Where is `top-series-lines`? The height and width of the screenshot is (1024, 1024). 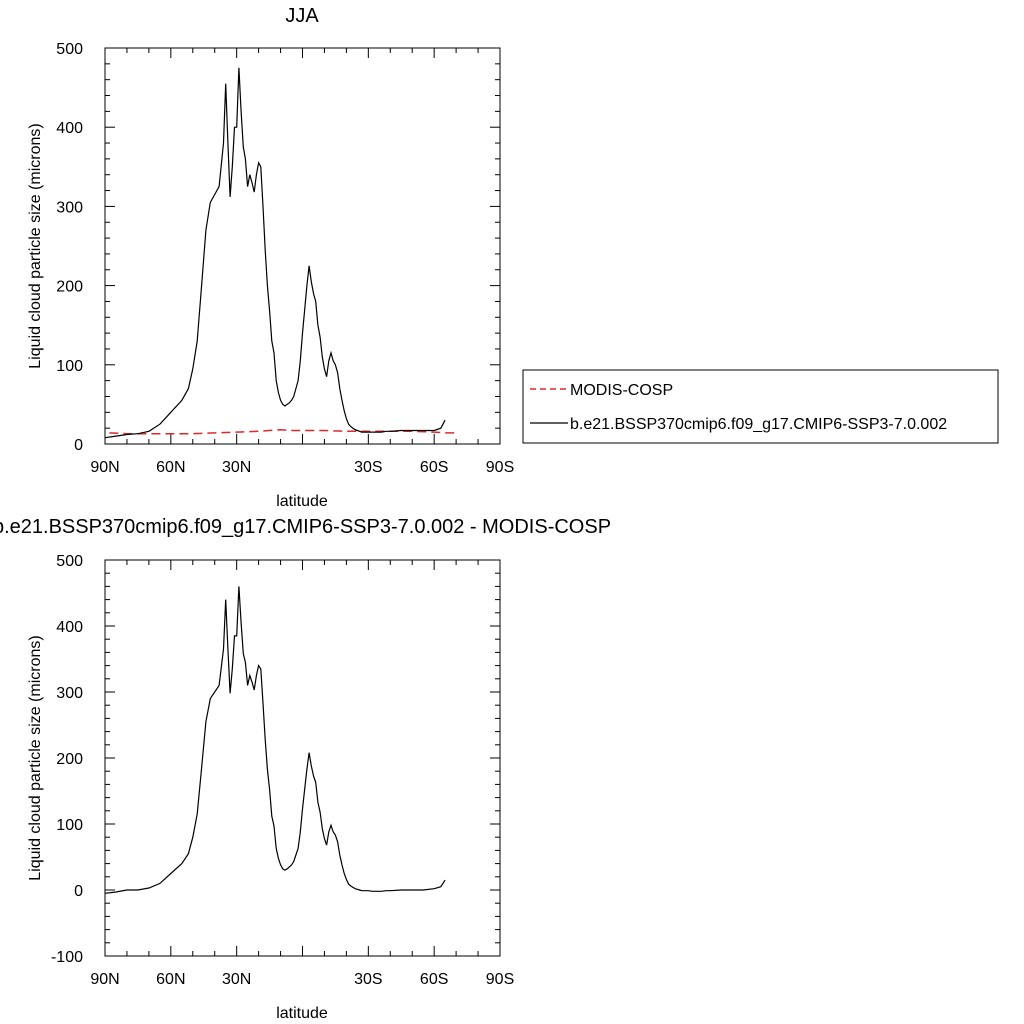
top-series-lines is located at coordinates (280, 253).